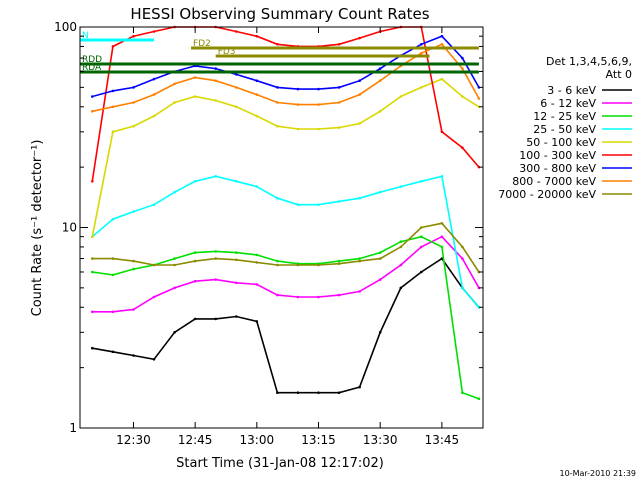 The image size is (640, 480). What do you see at coordinates (227, 52) in the screenshot?
I see `flag-label: FD3` at bounding box center [227, 52].